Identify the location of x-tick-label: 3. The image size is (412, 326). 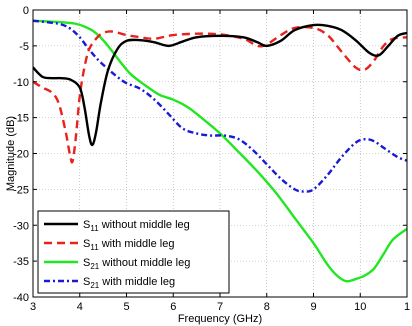
(33, 307).